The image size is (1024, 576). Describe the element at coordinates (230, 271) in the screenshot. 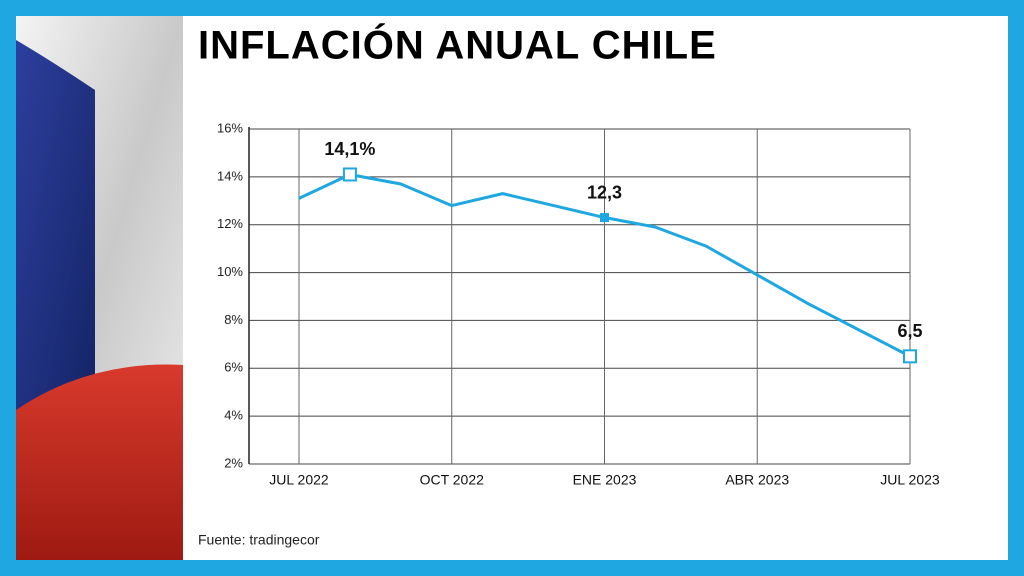

I see `y-tick-label: 10%` at that location.